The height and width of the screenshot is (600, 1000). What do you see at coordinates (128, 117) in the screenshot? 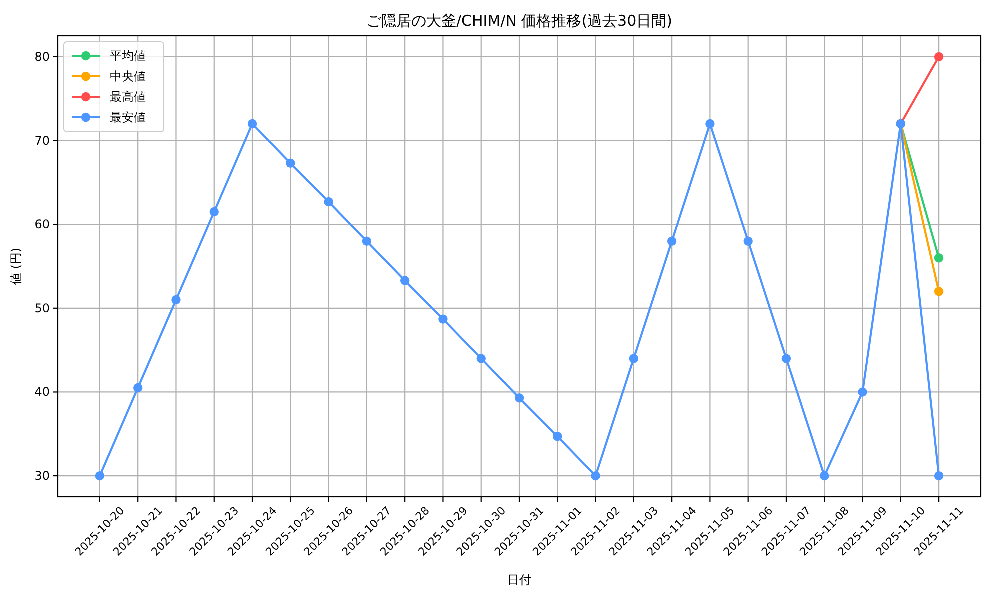
I see `legend-label: 最安値` at bounding box center [128, 117].